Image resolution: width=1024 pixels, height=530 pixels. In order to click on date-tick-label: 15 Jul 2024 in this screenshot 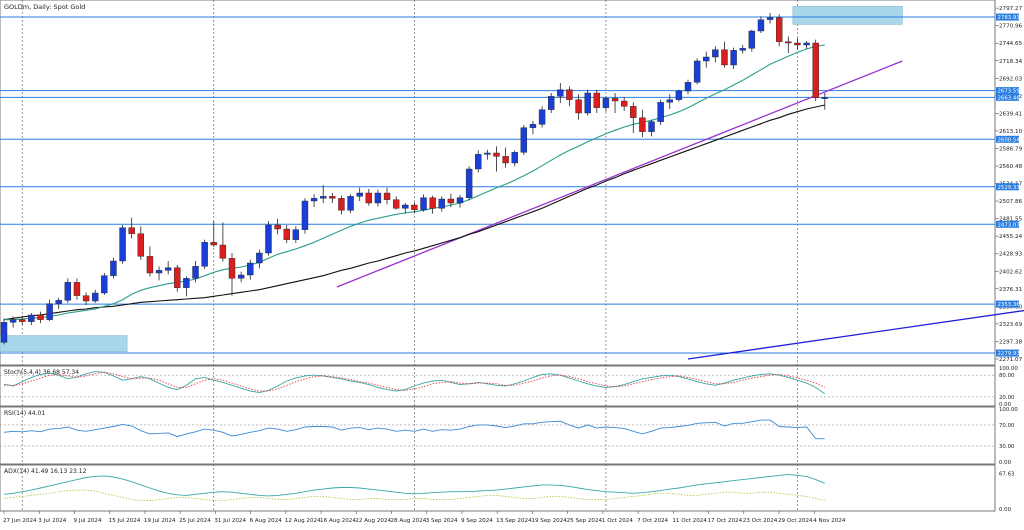, I will do `click(125, 521)`.